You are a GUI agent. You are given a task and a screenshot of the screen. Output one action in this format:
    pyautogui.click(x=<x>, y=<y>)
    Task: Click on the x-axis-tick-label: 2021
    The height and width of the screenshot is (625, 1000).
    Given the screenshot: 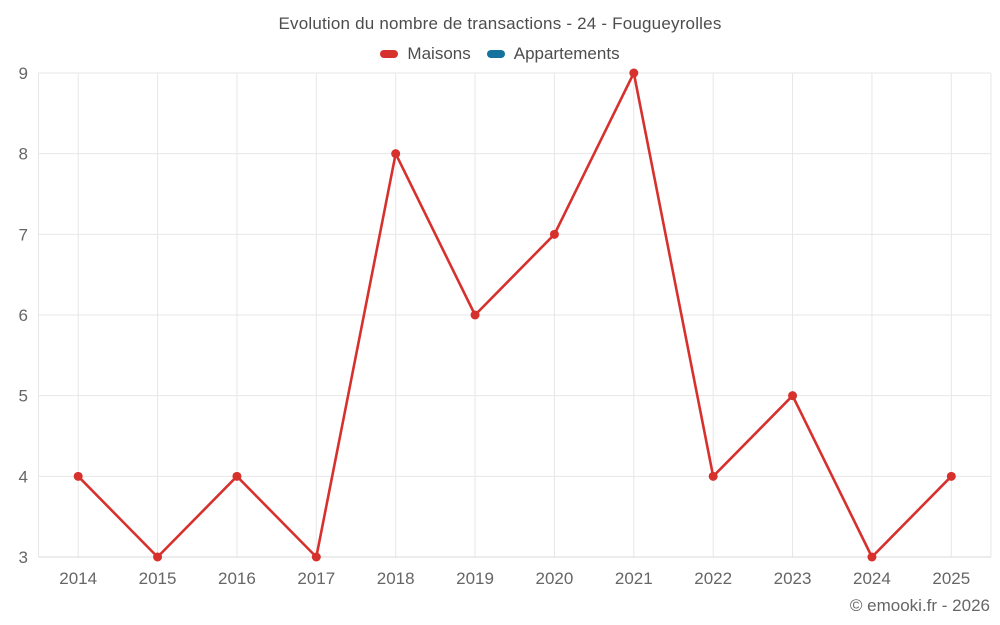 What is the action you would take?
    pyautogui.click(x=634, y=578)
    